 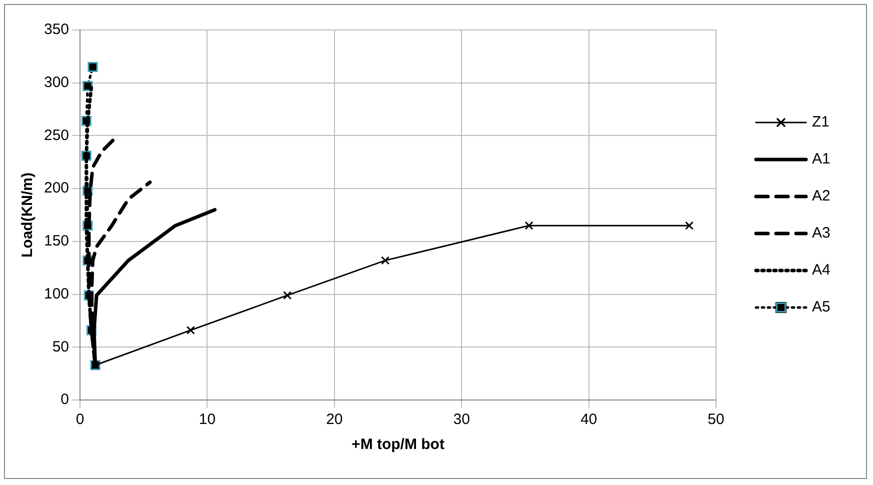 What do you see at coordinates (57, 29) in the screenshot?
I see `y-tick-label: 350` at bounding box center [57, 29].